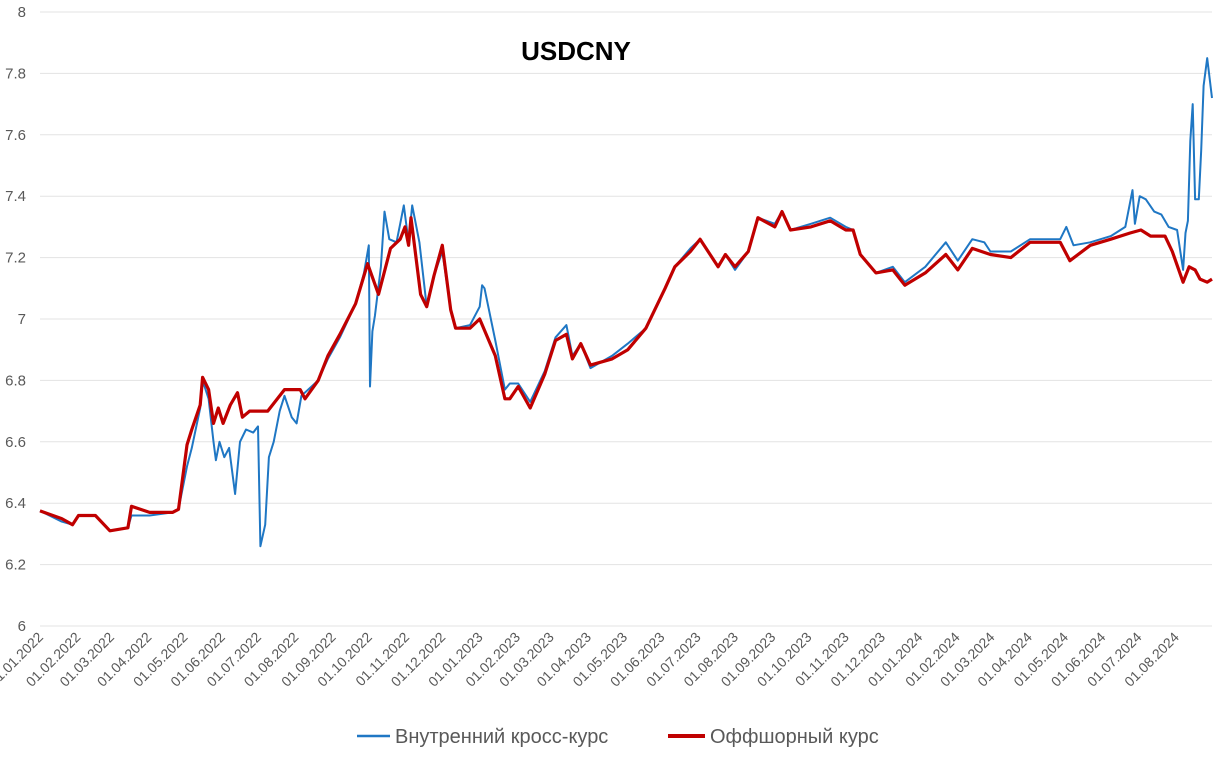 This screenshot has height=764, width=1225. What do you see at coordinates (15, 380) in the screenshot?
I see `y-tick-label: 6.8` at bounding box center [15, 380].